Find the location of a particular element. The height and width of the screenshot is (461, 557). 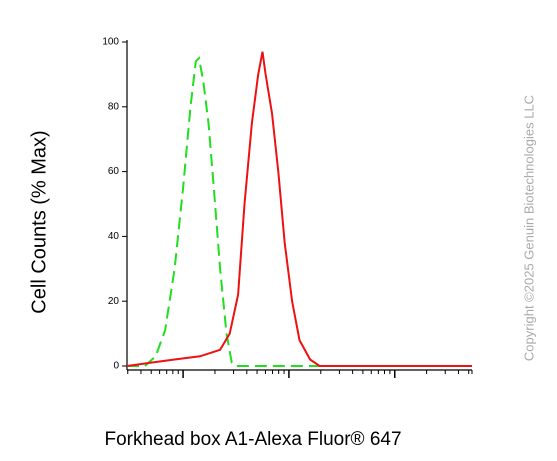

y-tick-label: 20 is located at coordinates (114, 301).